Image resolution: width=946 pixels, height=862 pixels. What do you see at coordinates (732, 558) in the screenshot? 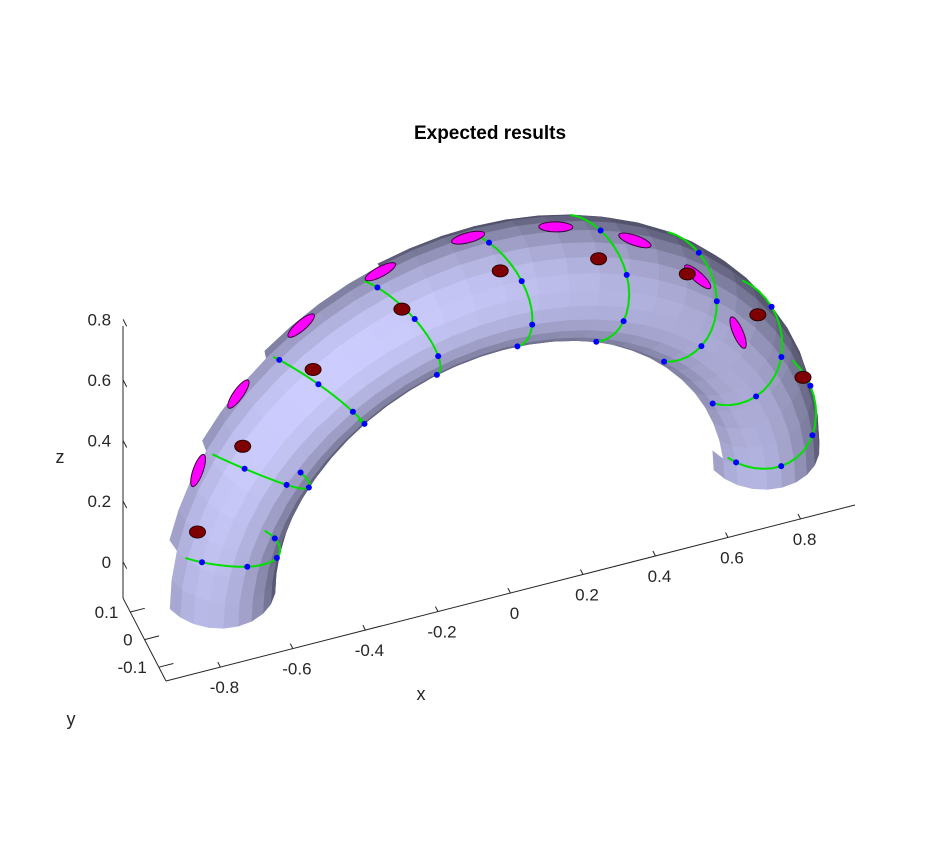
I see `x-tick-label: 0.6` at bounding box center [732, 558].